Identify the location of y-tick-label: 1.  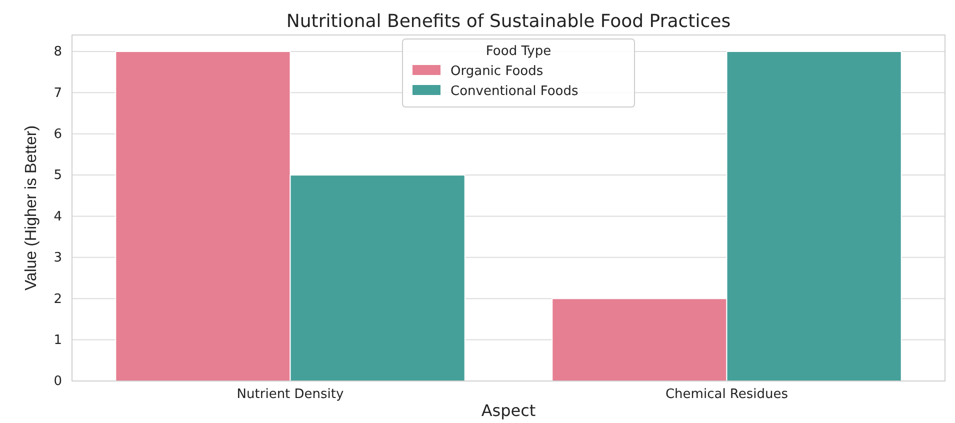
(58, 340).